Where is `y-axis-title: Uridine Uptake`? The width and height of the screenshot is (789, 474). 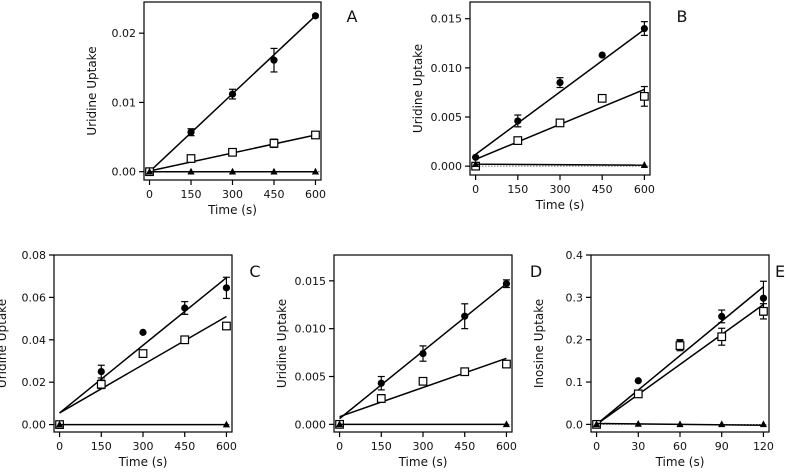
y-axis-title: Uridine Uptake is located at coordinates (418, 88).